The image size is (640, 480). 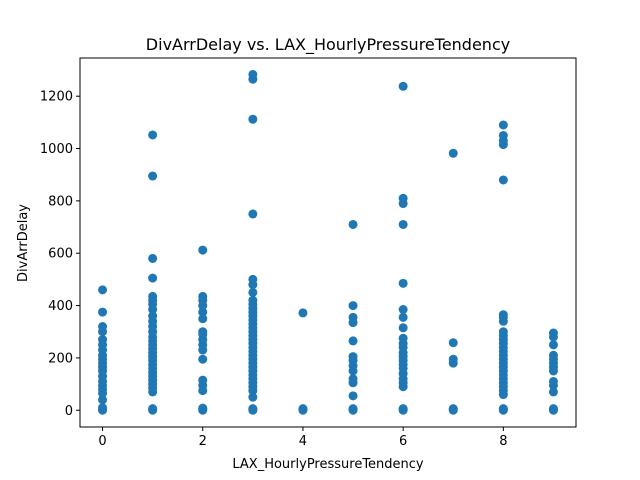 What do you see at coordinates (203, 441) in the screenshot?
I see `x-tick-label: 2` at bounding box center [203, 441].